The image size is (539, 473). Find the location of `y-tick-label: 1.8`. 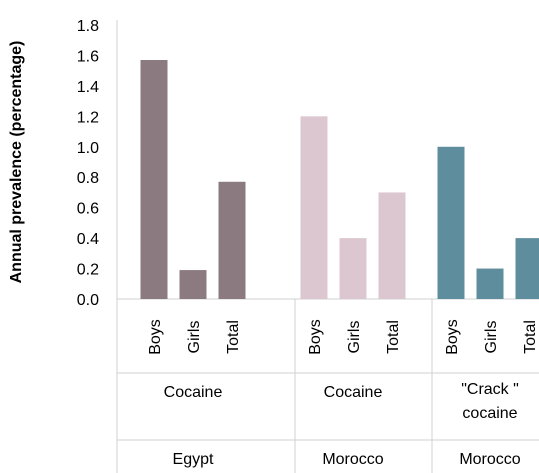

y-tick-label: 1.8 is located at coordinates (88, 26).